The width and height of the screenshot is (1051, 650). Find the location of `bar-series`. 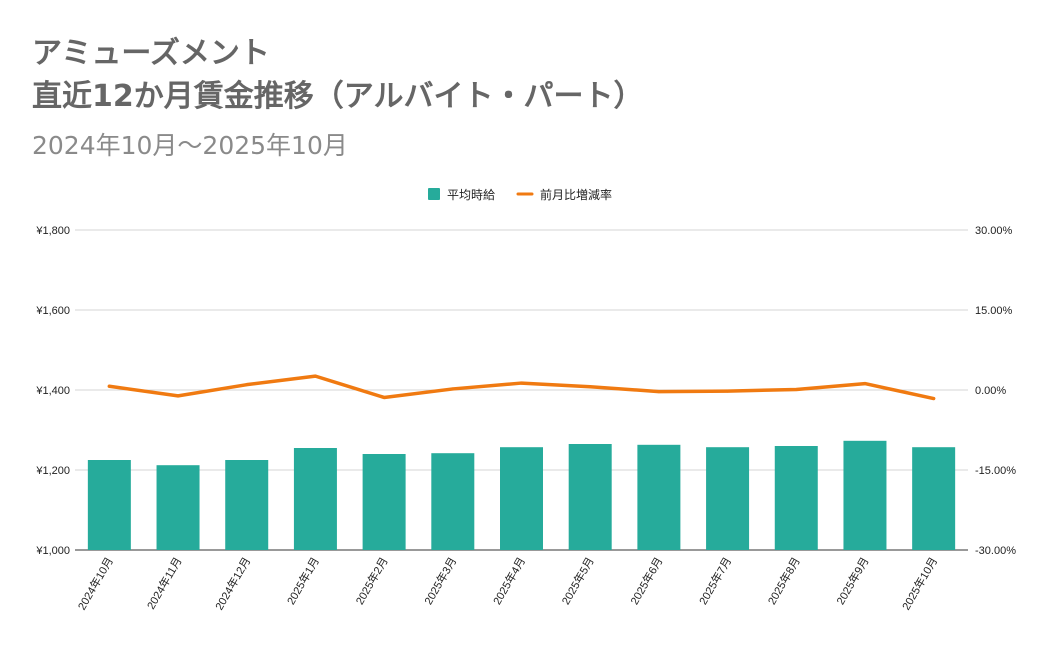

bar-series is located at coordinates (521, 495).